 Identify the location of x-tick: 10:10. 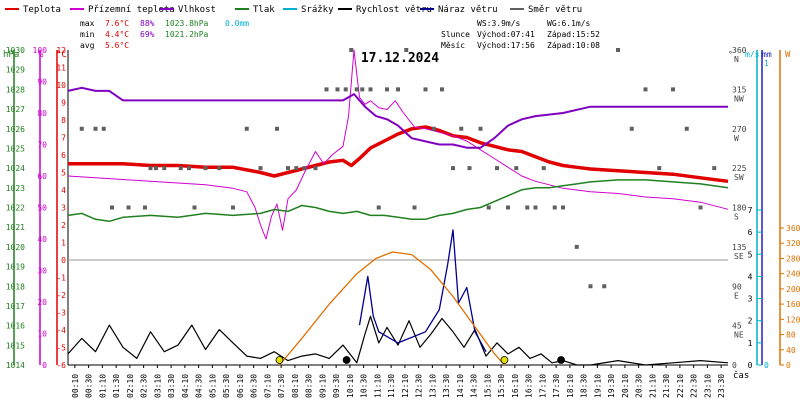
(350, 386).